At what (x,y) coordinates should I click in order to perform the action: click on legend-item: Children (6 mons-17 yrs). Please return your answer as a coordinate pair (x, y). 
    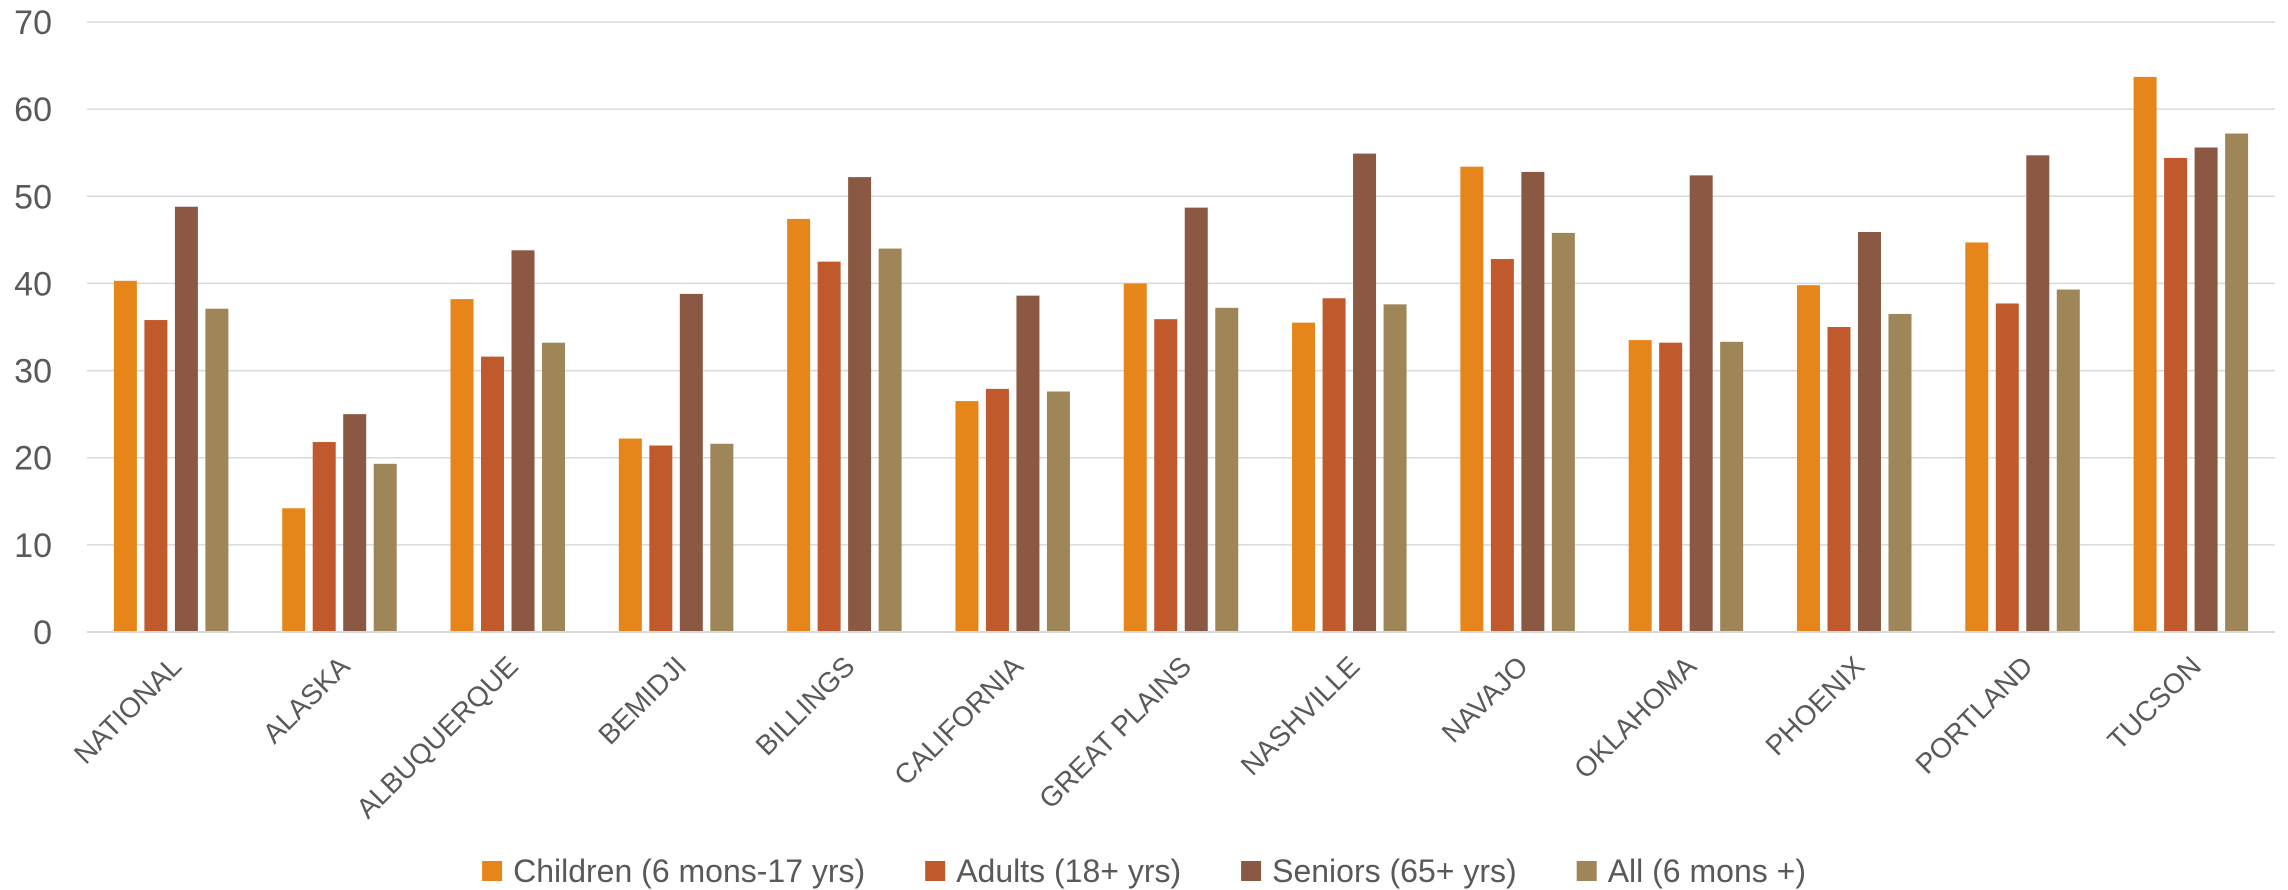
    Looking at the image, I should click on (673, 871).